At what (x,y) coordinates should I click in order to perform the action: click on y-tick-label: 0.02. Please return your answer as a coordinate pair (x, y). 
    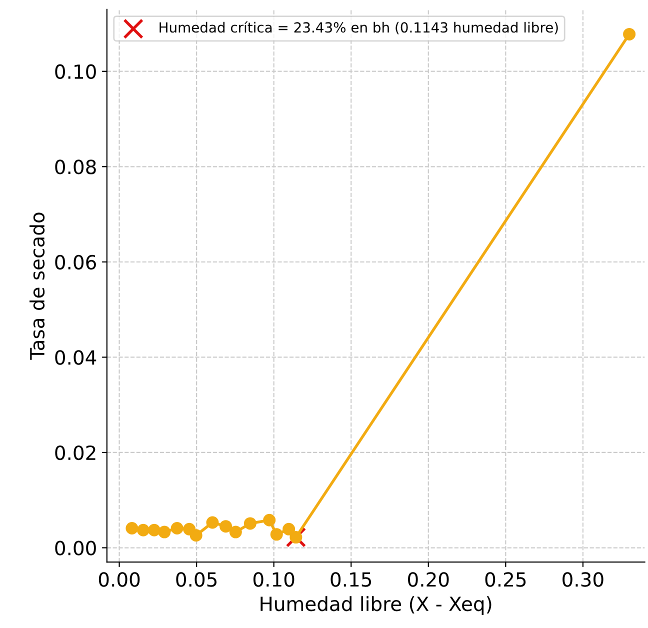
    Looking at the image, I should click on (75, 452).